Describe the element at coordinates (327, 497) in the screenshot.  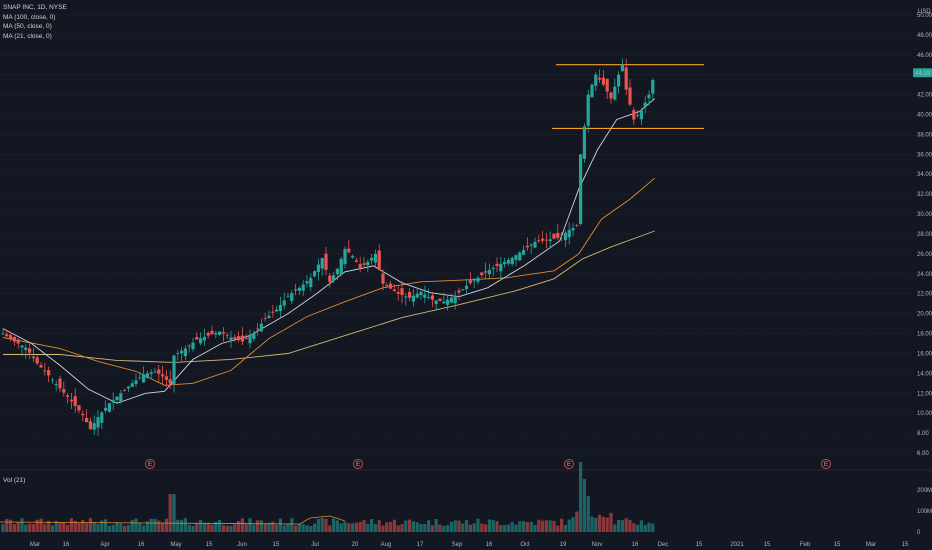
I see `volume-bars` at that location.